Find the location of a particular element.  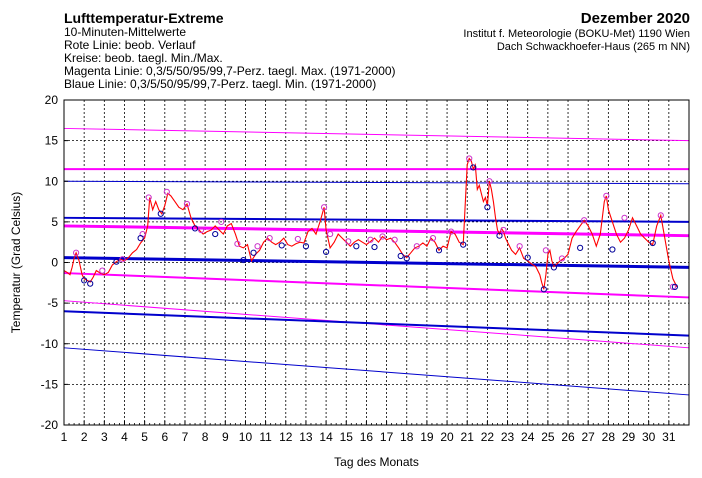

y-tick-label: 10 is located at coordinates (52, 181).